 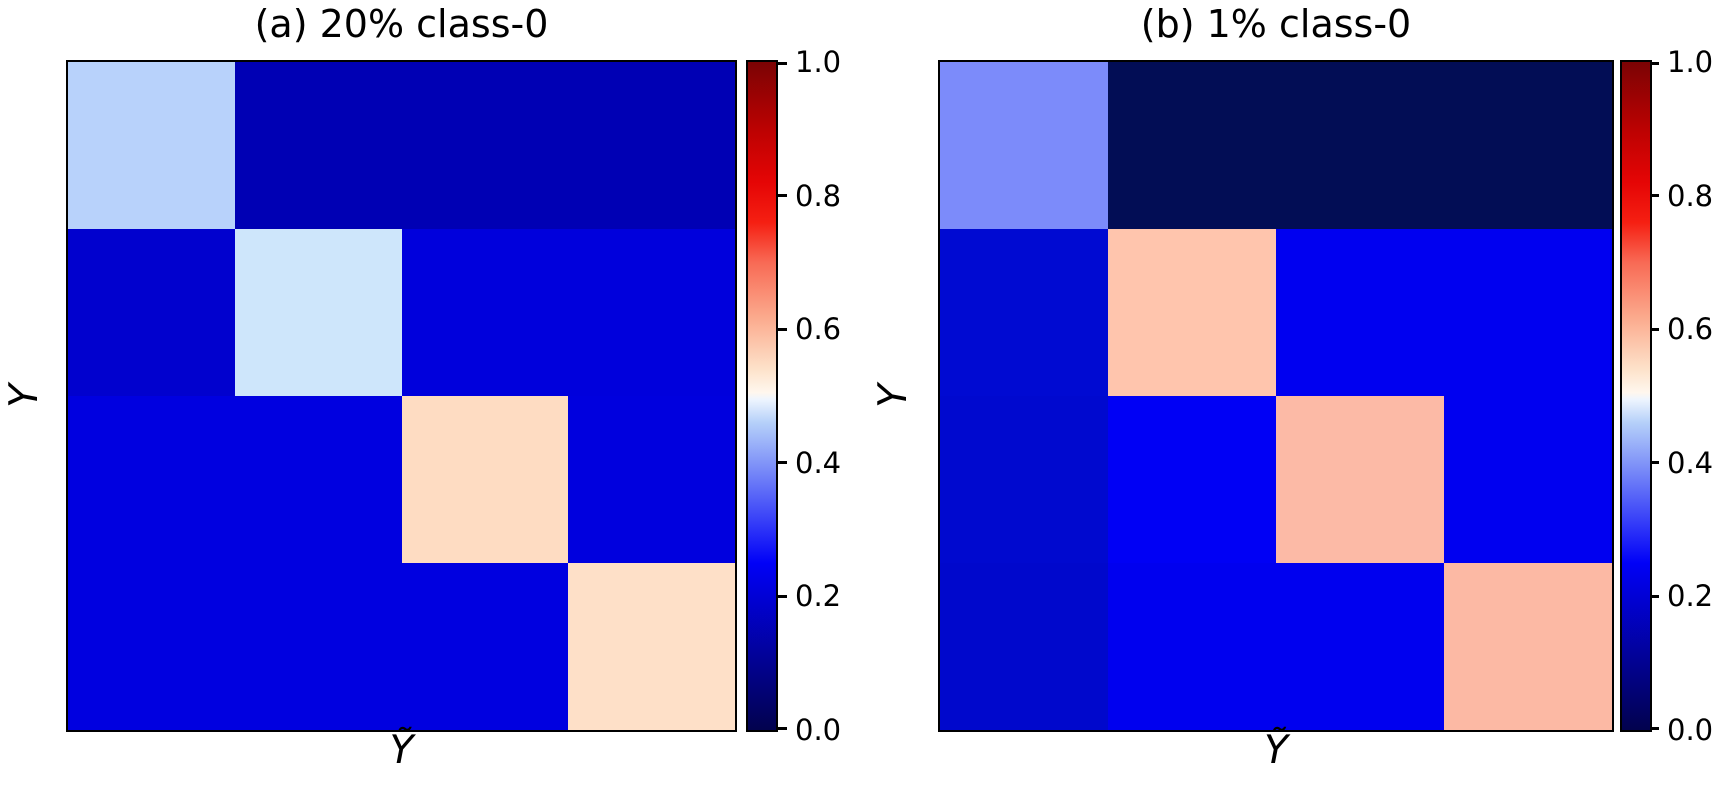 What do you see at coordinates (1276, 750) in the screenshot?
I see `panel-b-xlabel: Ỹ` at bounding box center [1276, 750].